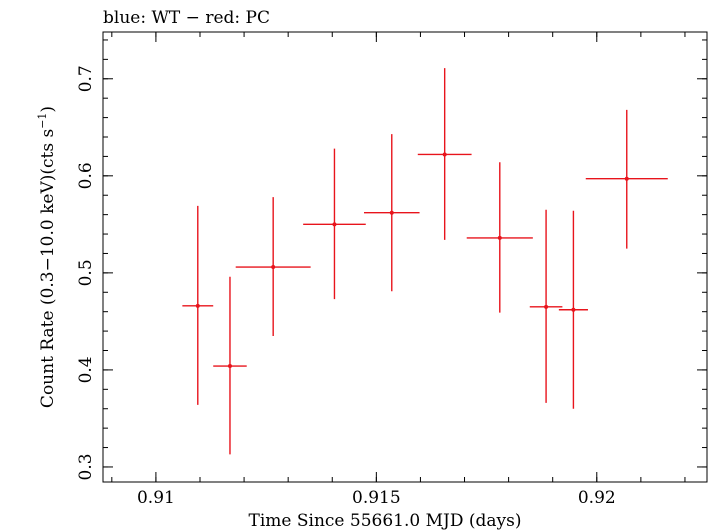  What do you see at coordinates (186, 18) in the screenshot?
I see `chart-title: blue: WT − red: PC` at bounding box center [186, 18].